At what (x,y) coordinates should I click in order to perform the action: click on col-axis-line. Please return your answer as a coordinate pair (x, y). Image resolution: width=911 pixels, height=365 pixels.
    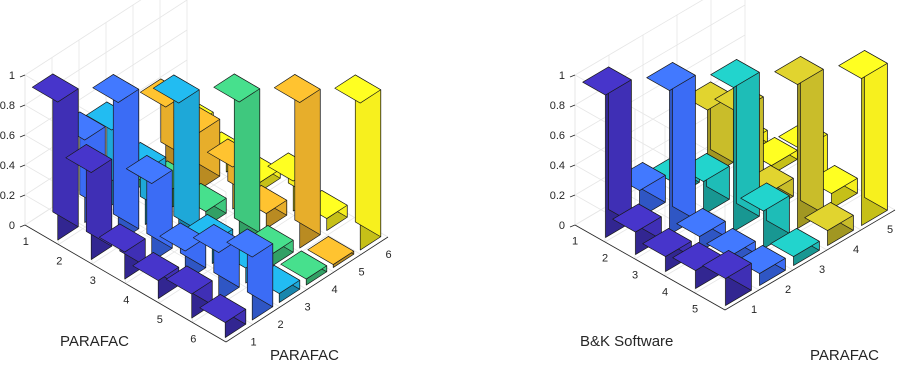
    Looking at the image, I should click on (810, 260).